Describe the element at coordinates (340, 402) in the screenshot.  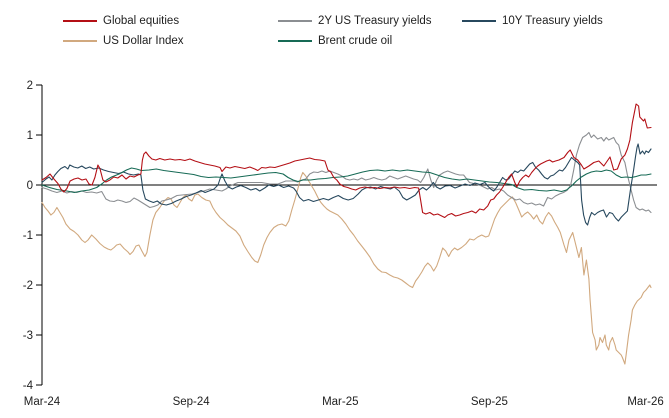
I see `x-tick-label: Mar-25` at that location.